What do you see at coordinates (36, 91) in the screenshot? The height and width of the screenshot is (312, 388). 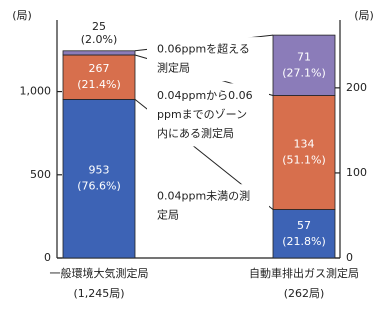 I see `y-tick-label: 1,000` at bounding box center [36, 91].